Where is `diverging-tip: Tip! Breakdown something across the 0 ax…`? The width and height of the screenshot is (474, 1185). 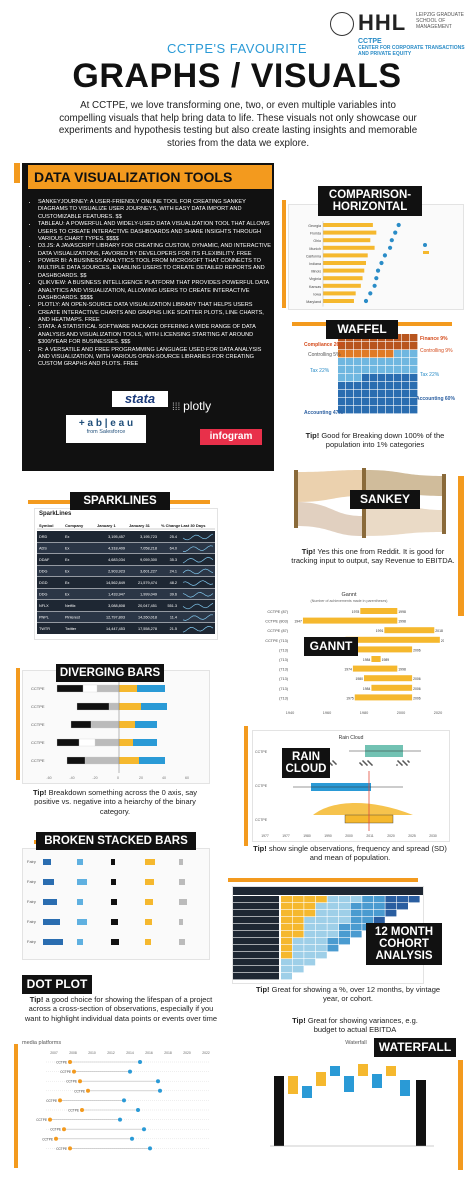 diverging-tip: Tip! Breakdown something across the 0 ax… is located at coordinates (115, 802).